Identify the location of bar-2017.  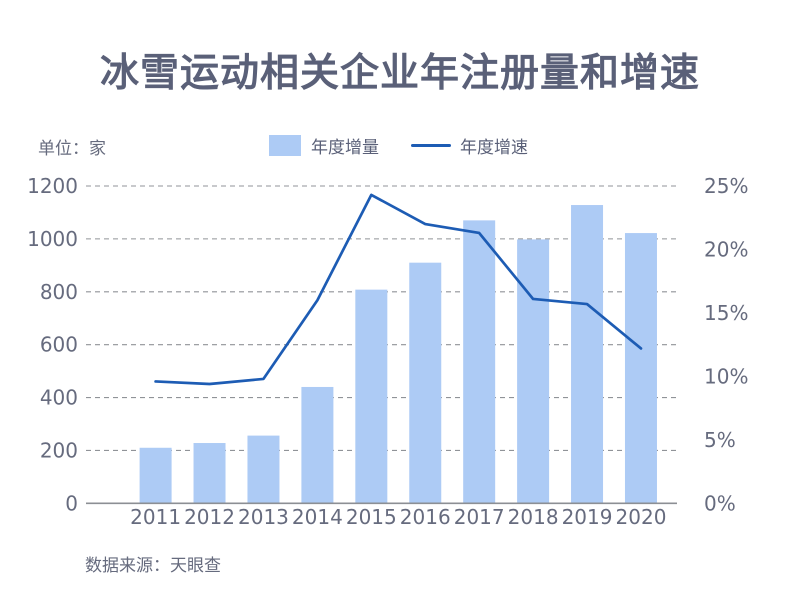
(479, 362).